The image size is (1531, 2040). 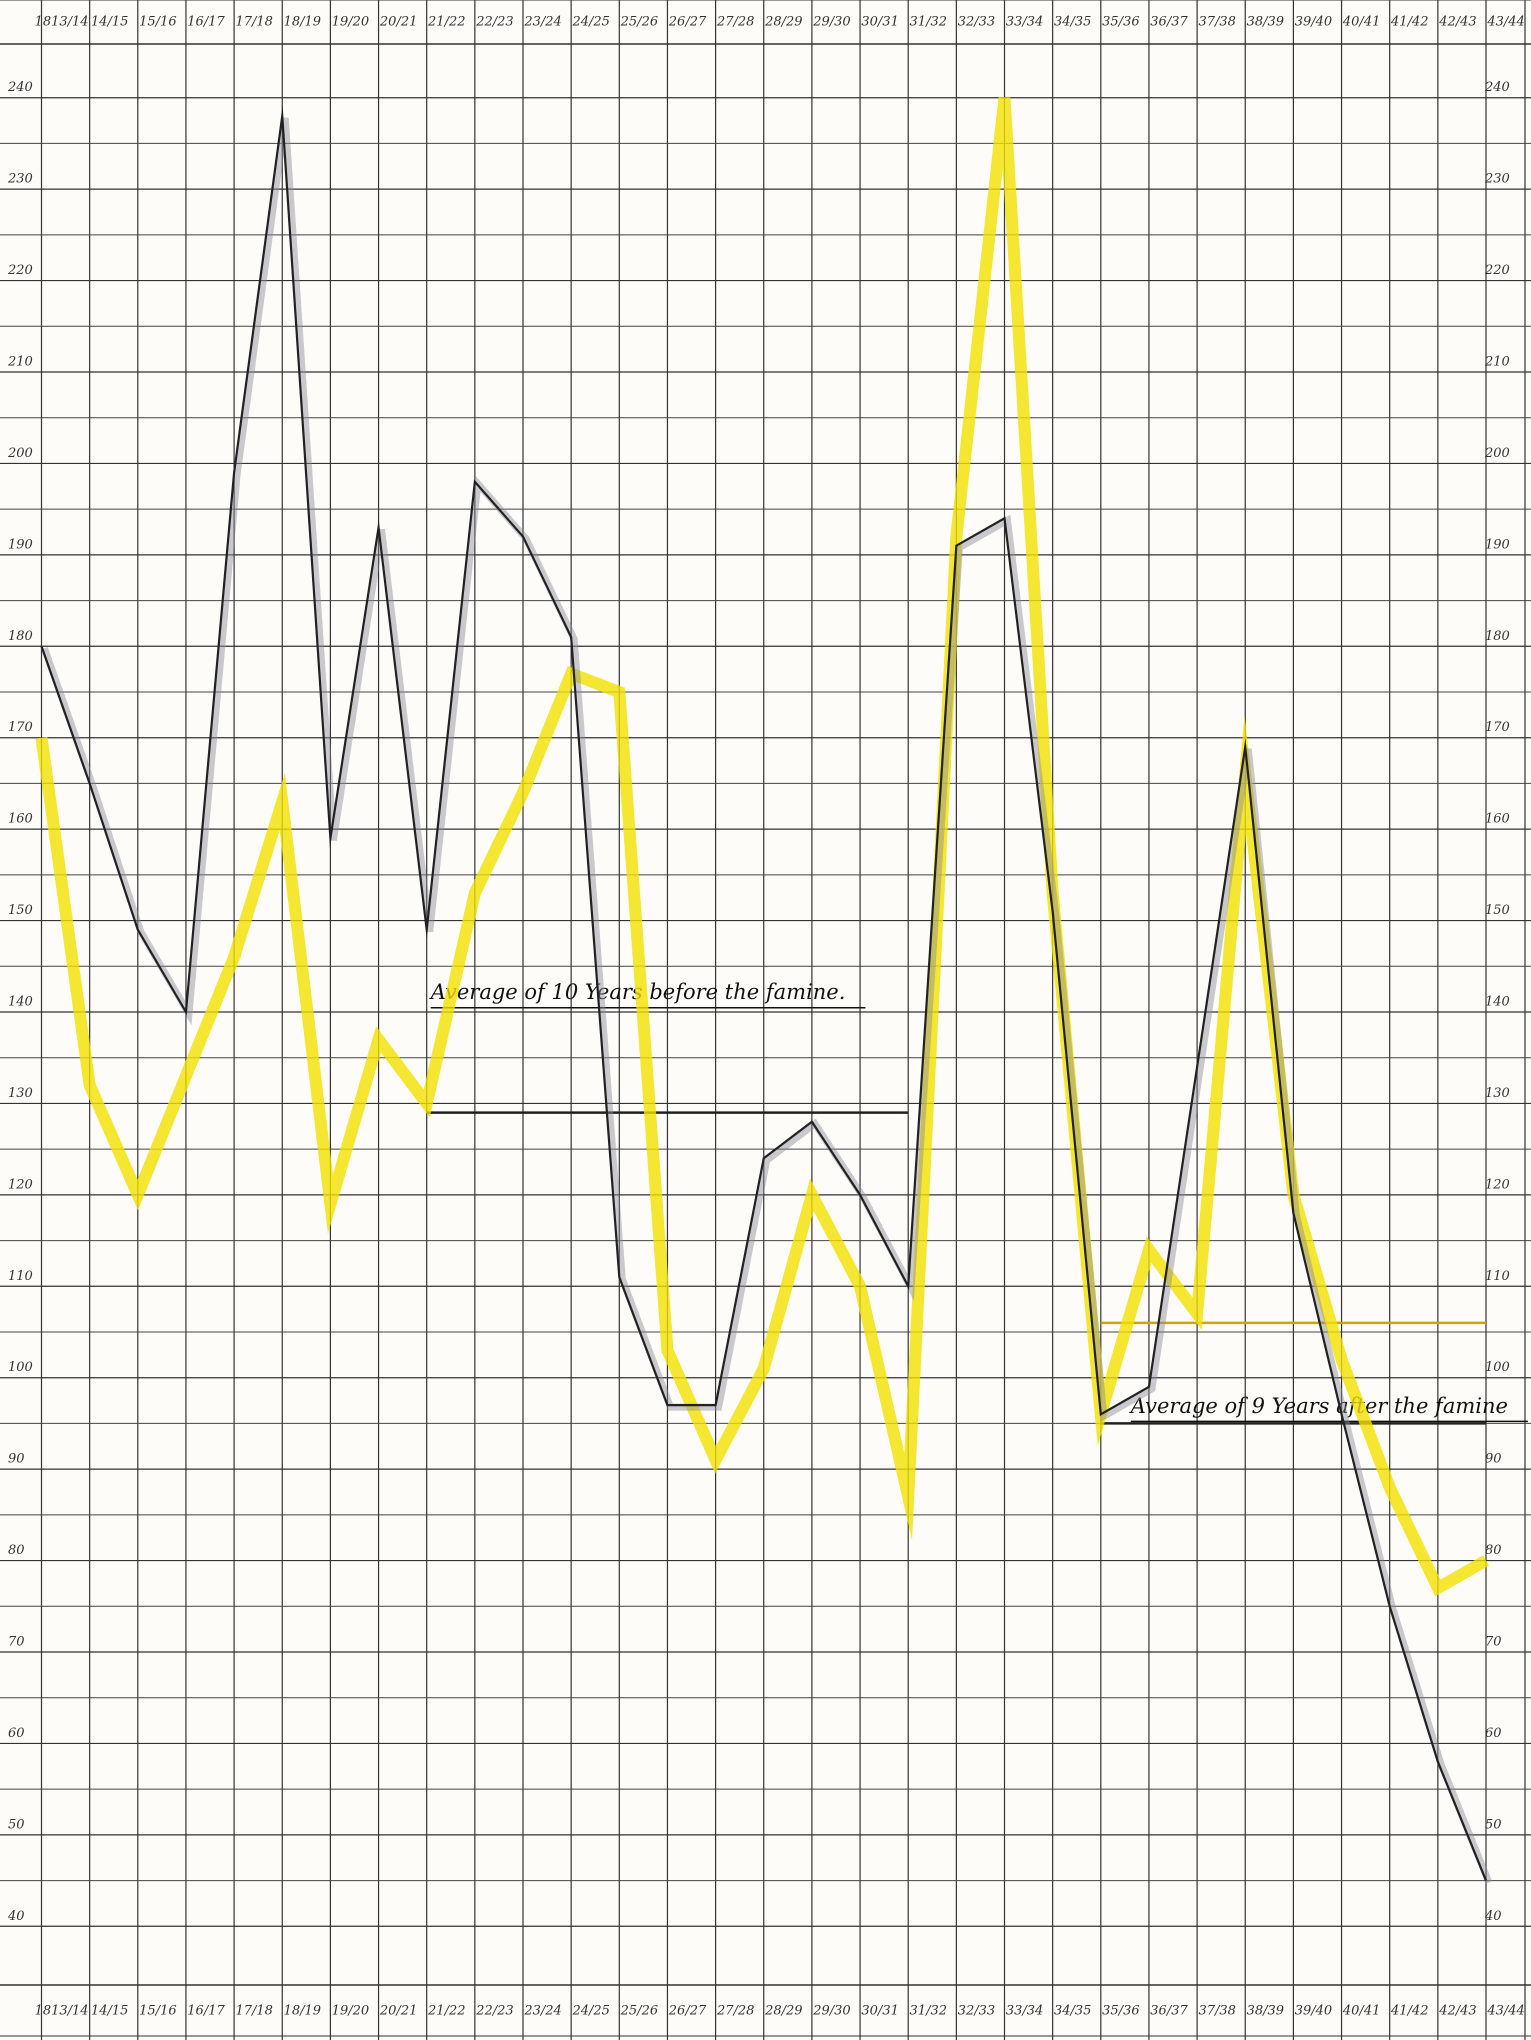 What do you see at coordinates (687, 2011) in the screenshot?
I see `x-tick-label: 26/27` at bounding box center [687, 2011].